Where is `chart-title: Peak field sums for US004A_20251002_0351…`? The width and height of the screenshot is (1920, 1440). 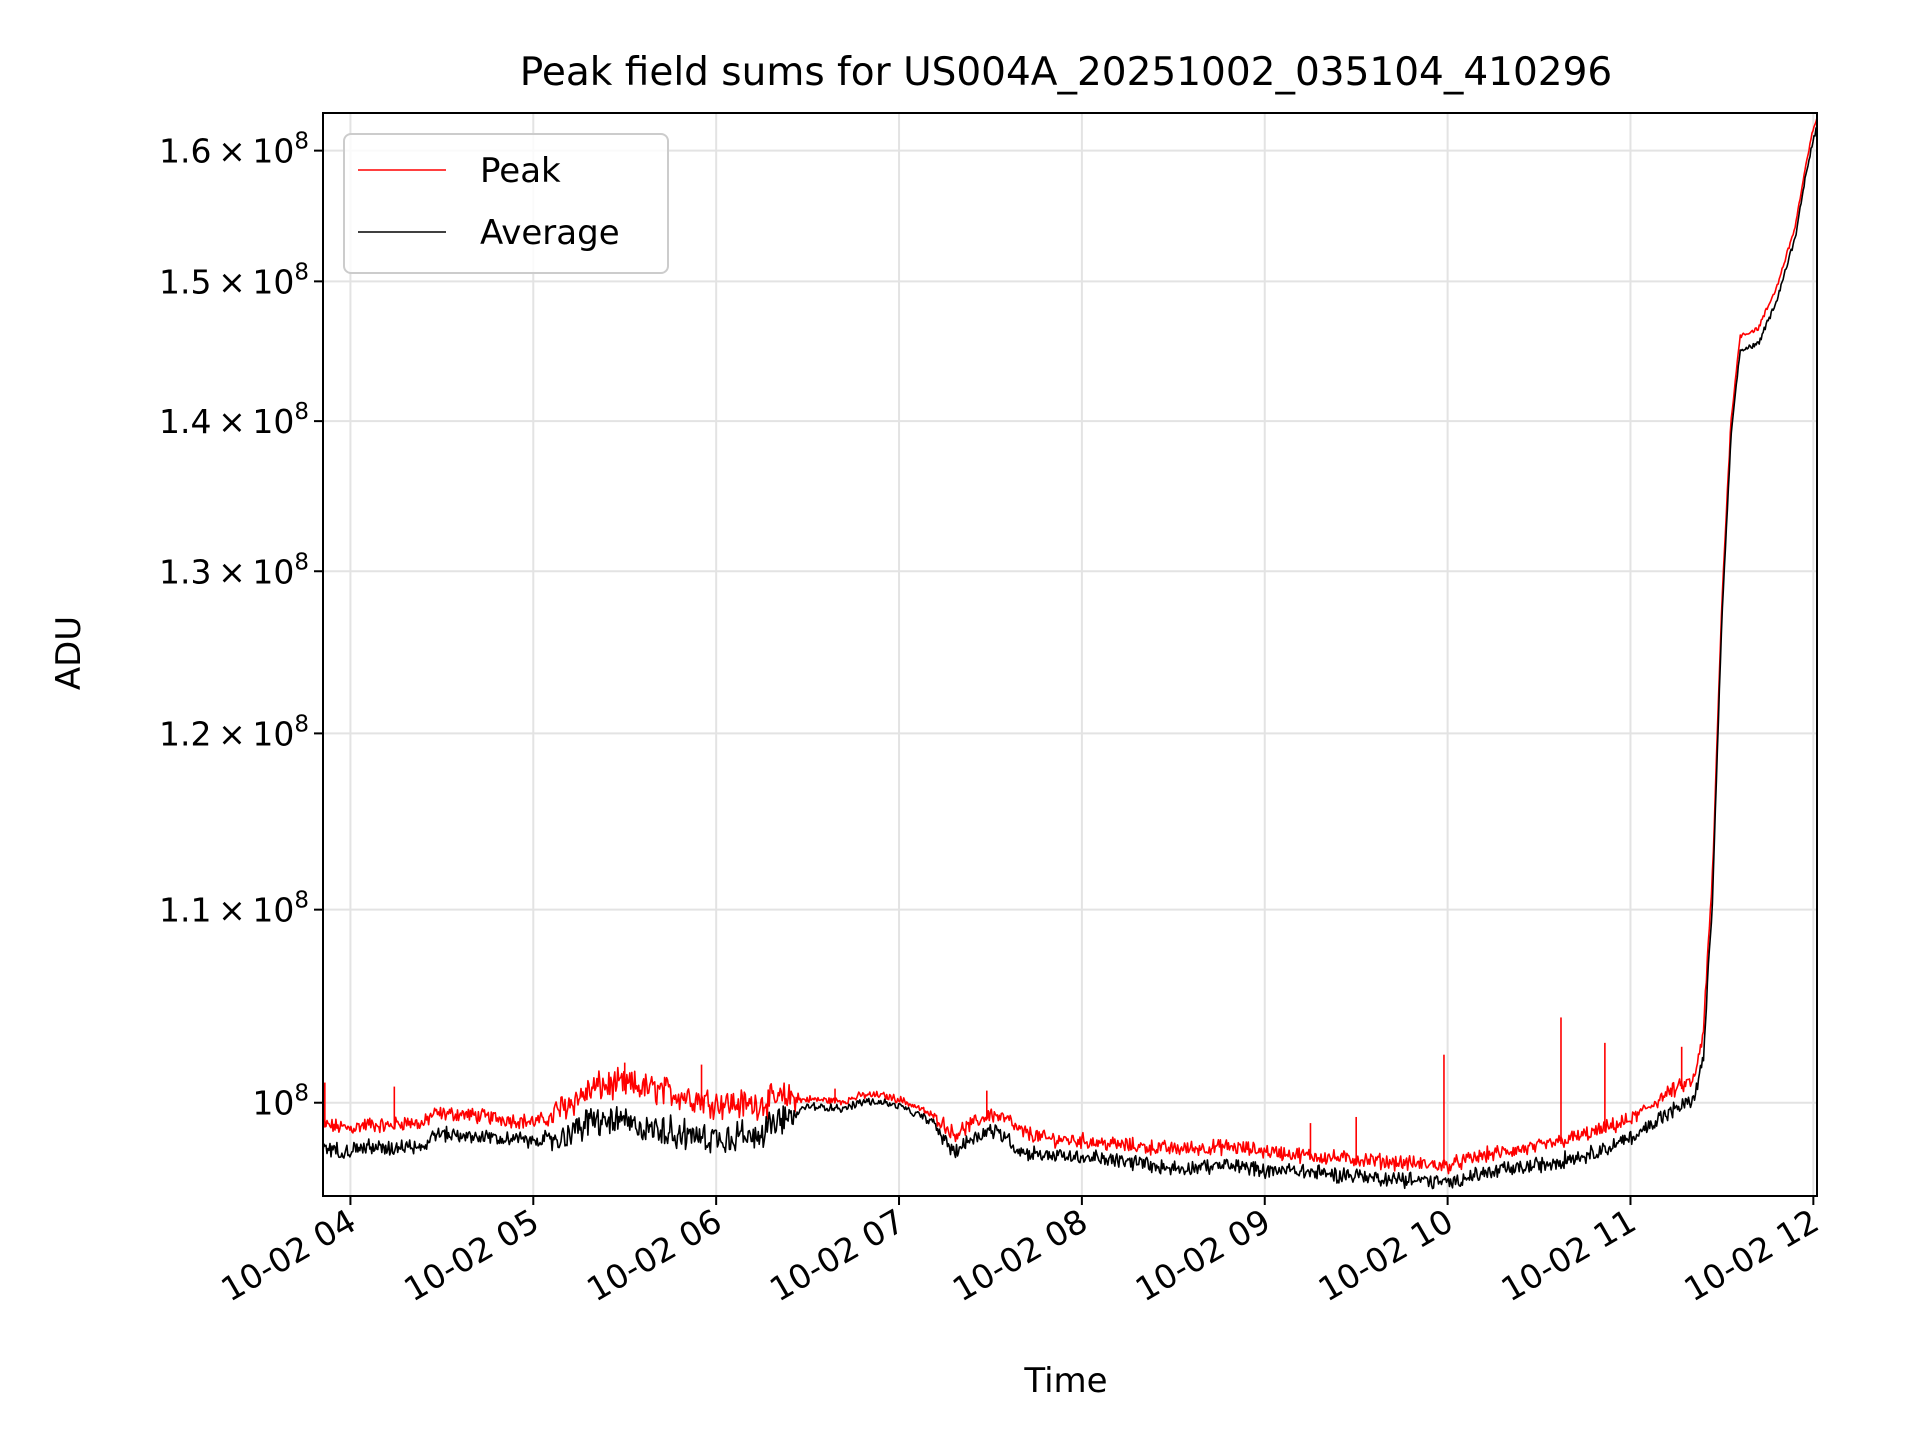
chart-title: Peak field sums for US004A_20251002_0351… is located at coordinates (1066, 72).